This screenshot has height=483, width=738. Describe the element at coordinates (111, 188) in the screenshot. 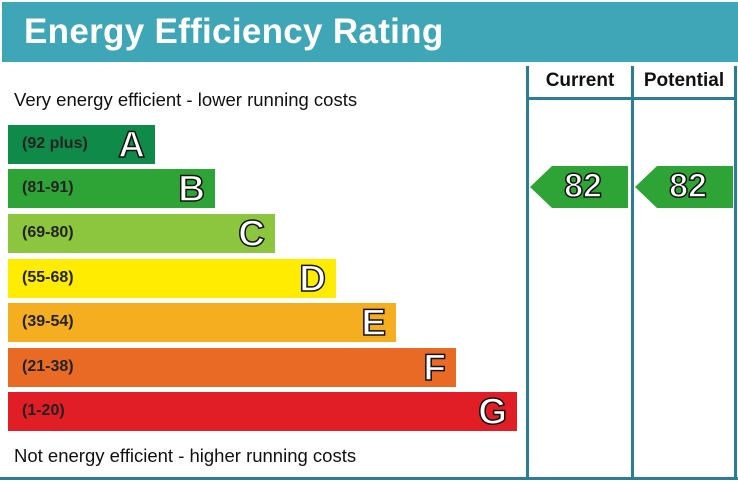

I see `band-bar-b: (81-91) B` at that location.